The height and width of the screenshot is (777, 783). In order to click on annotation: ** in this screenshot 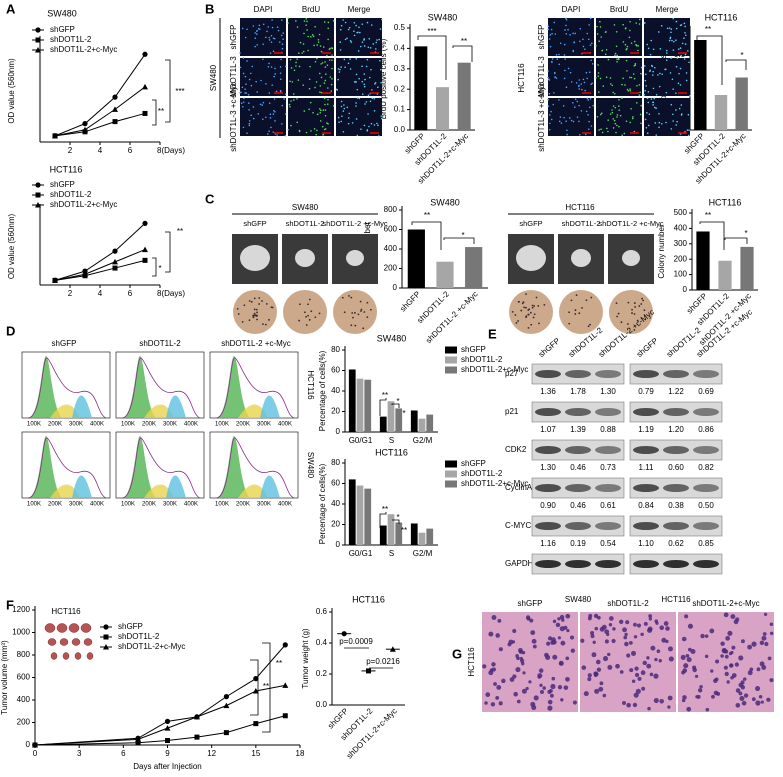, I will do `click(464, 41)`.